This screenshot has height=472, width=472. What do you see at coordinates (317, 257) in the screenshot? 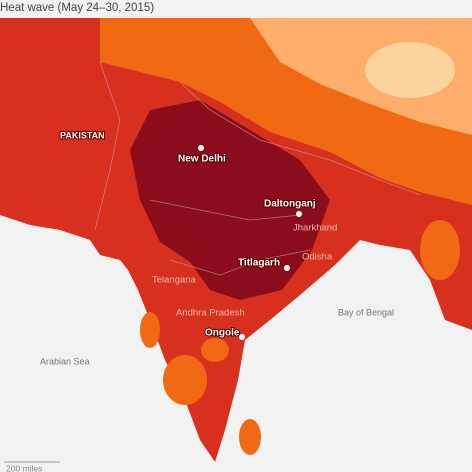
I see `region-label: Odisha` at bounding box center [317, 257].